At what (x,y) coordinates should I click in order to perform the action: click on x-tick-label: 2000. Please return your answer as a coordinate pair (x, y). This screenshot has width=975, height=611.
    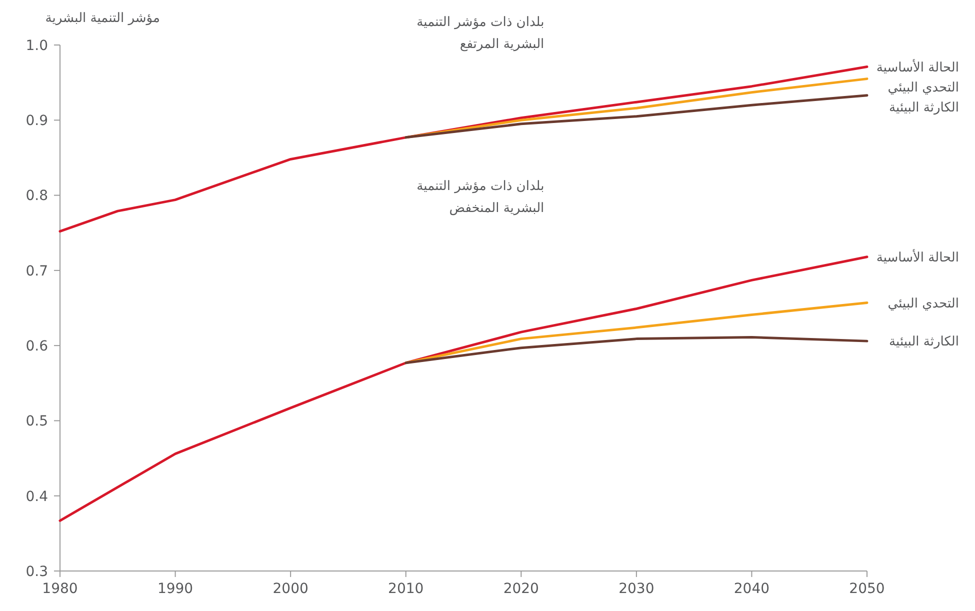
    Looking at the image, I should click on (290, 589).